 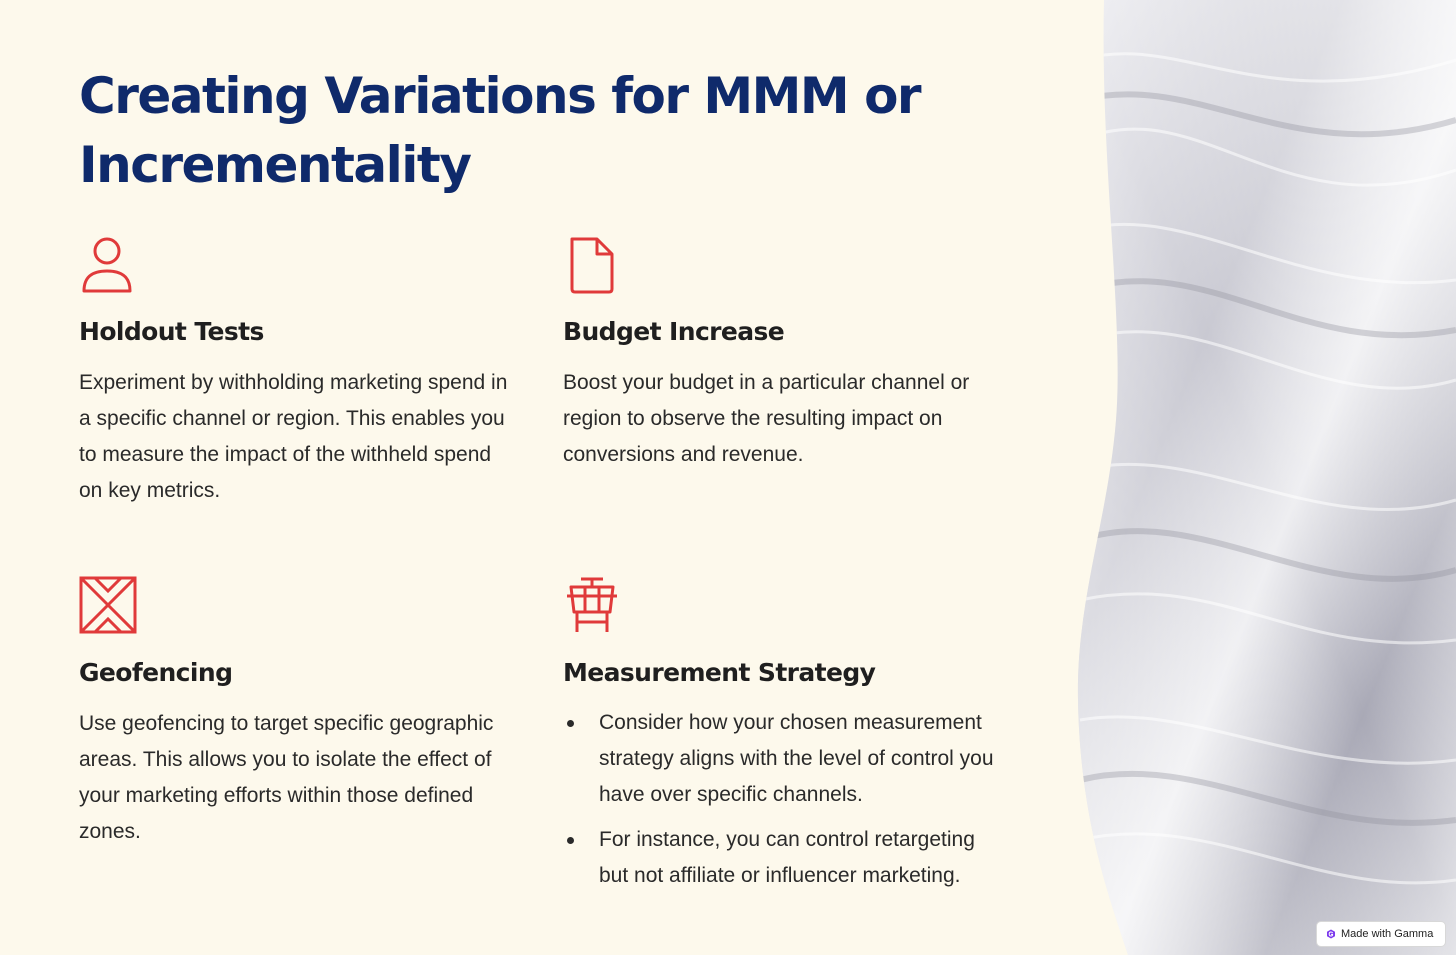 I want to click on card-heading: Measurement Strategy, so click(x=719, y=672).